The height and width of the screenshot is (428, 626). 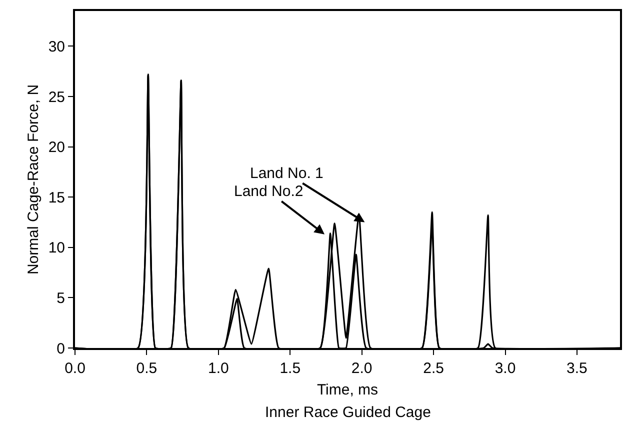 I want to click on x-axis-title: Time, ms, so click(x=347, y=390).